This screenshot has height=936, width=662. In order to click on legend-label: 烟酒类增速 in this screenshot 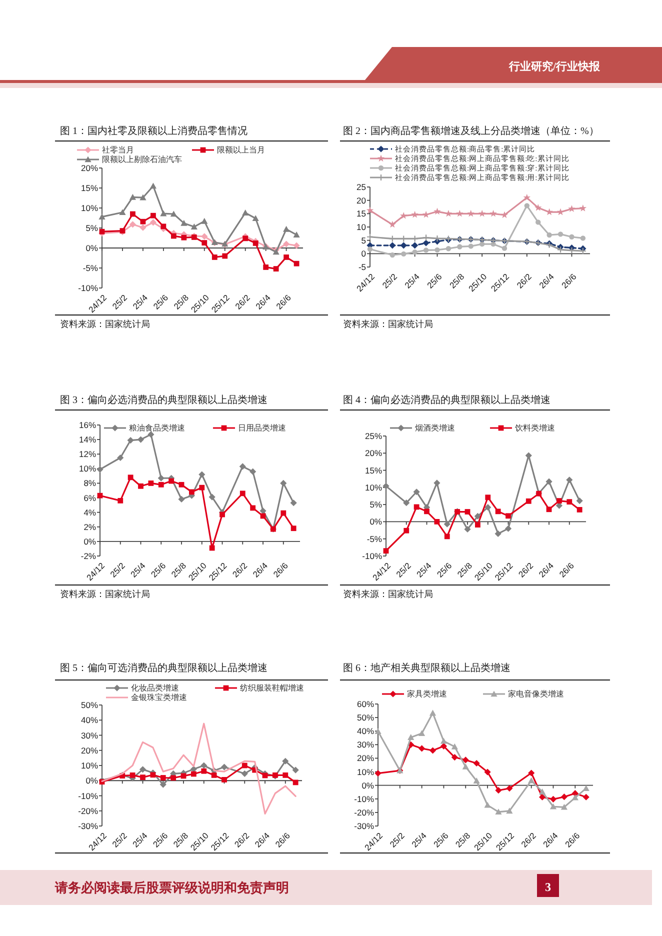, I will do `click(435, 428)`.